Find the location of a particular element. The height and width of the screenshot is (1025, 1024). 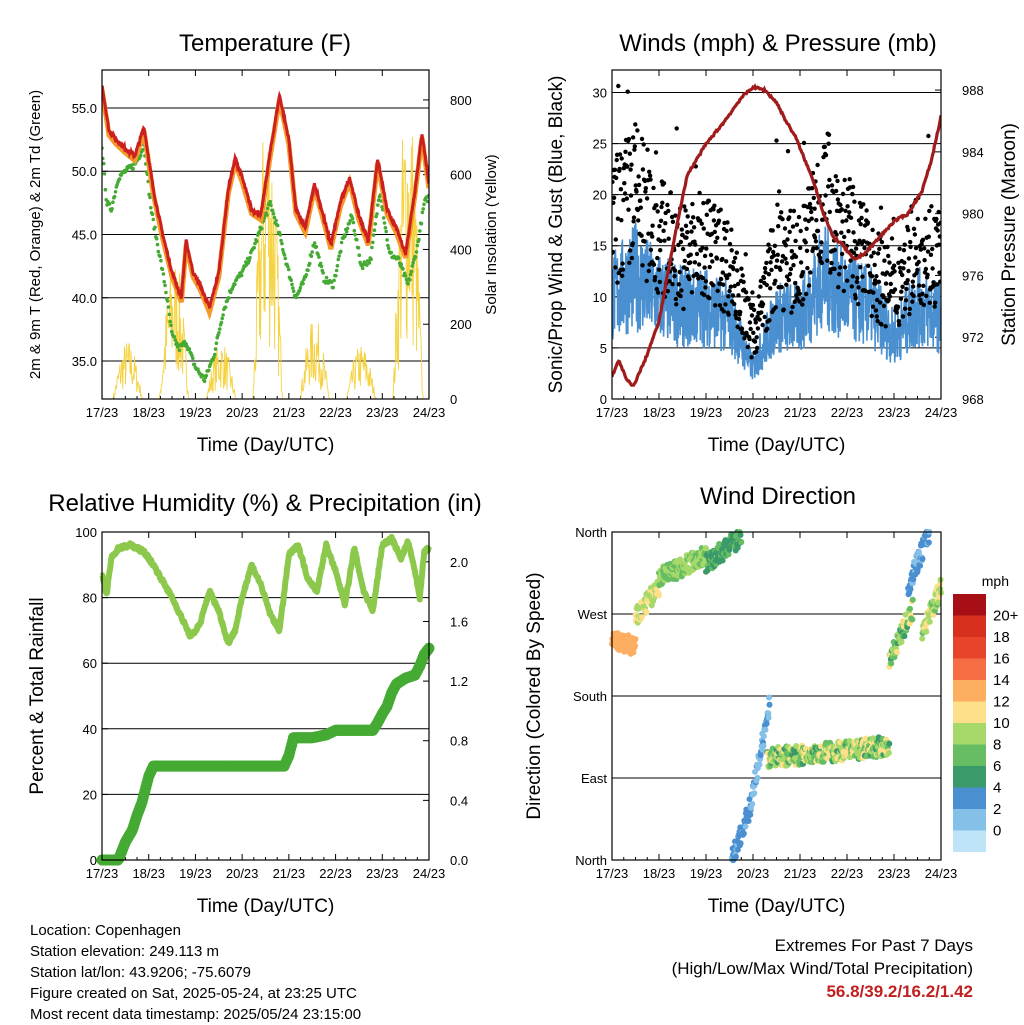

y2-tick-label: 0.8 is located at coordinates (459, 741).